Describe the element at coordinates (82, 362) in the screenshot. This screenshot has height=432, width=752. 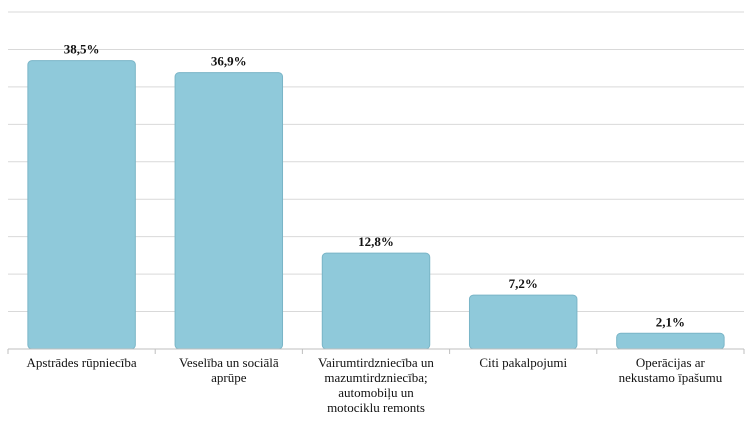
I see `x-tick-label: Apstrādes rūpniecība` at that location.